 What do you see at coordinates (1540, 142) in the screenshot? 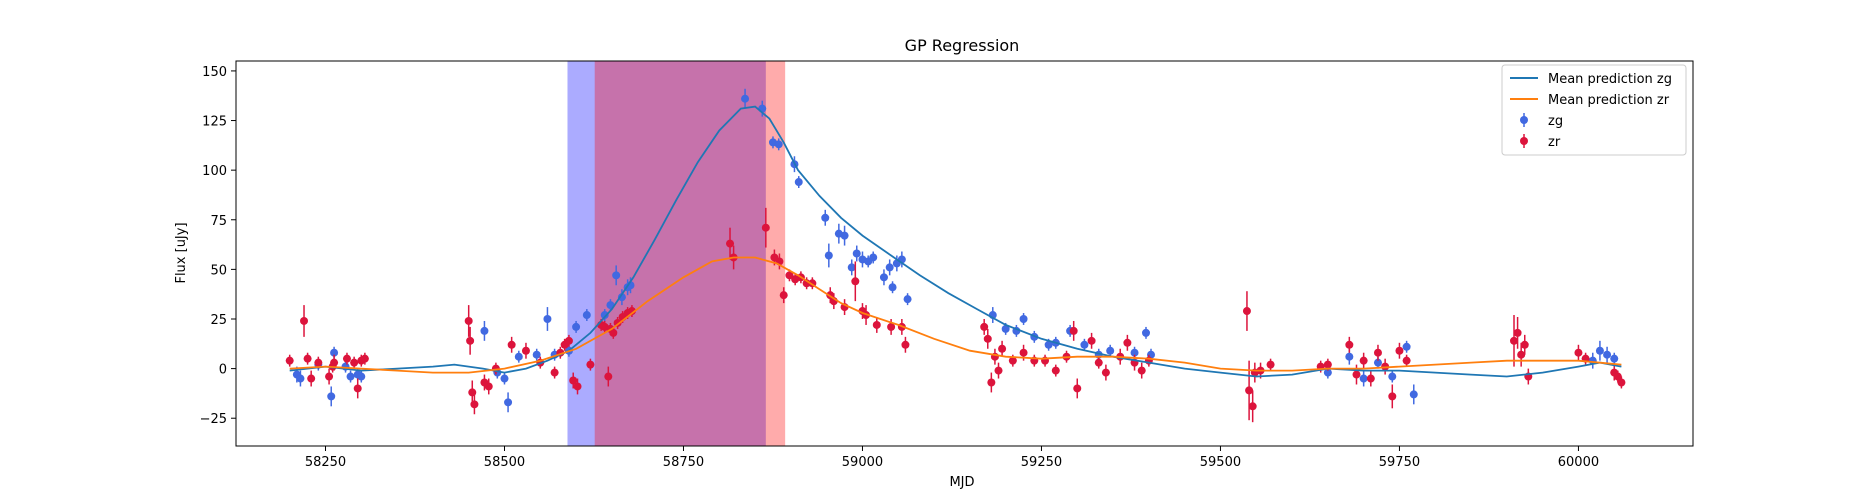
I see `legend-item: zr` at bounding box center [1540, 142].